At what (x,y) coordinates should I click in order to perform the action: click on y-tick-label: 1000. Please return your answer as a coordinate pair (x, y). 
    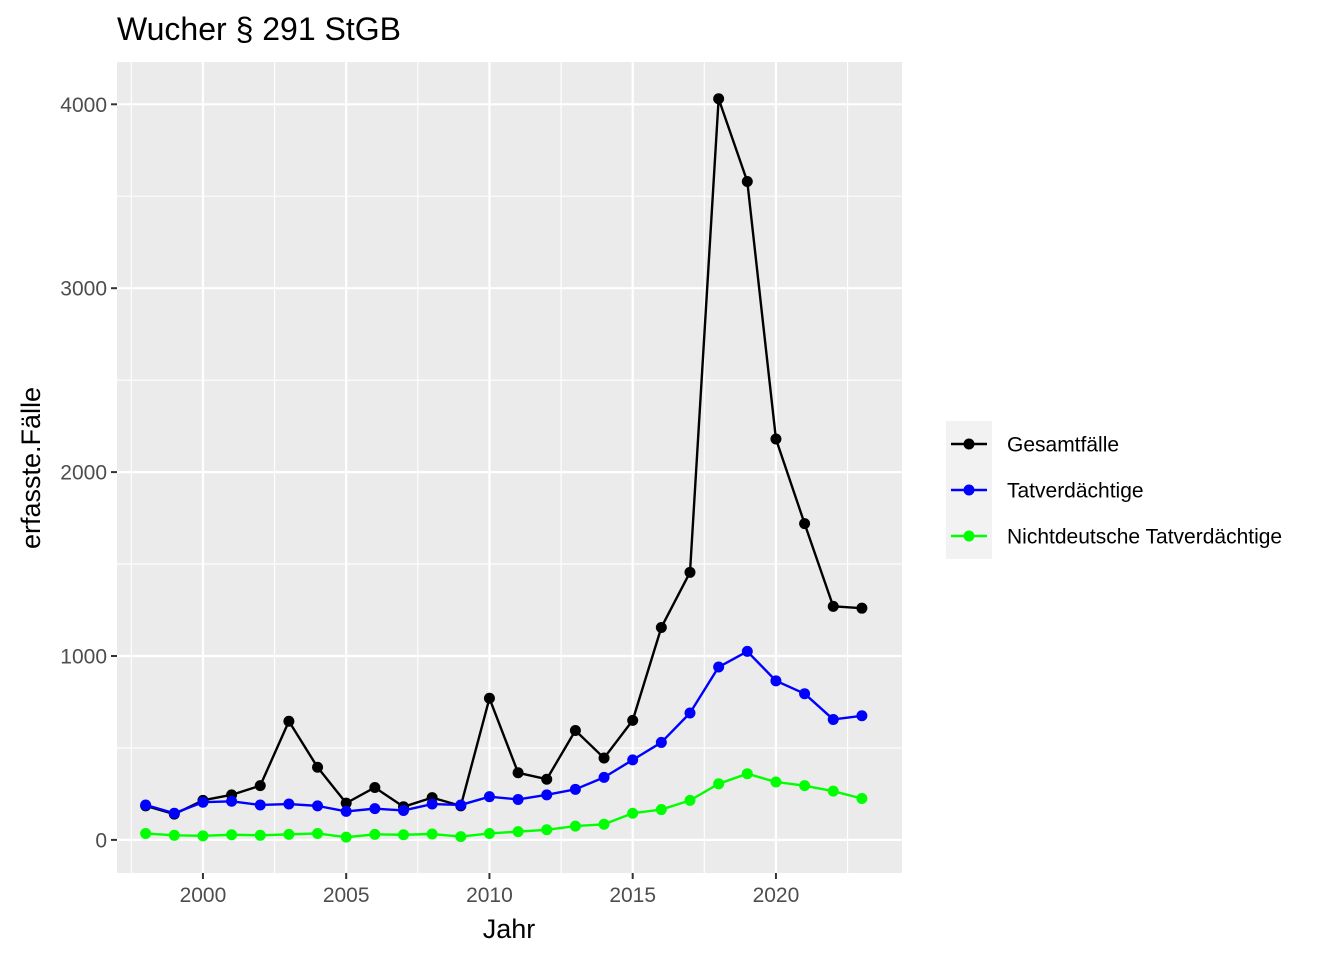
    Looking at the image, I should click on (83, 656).